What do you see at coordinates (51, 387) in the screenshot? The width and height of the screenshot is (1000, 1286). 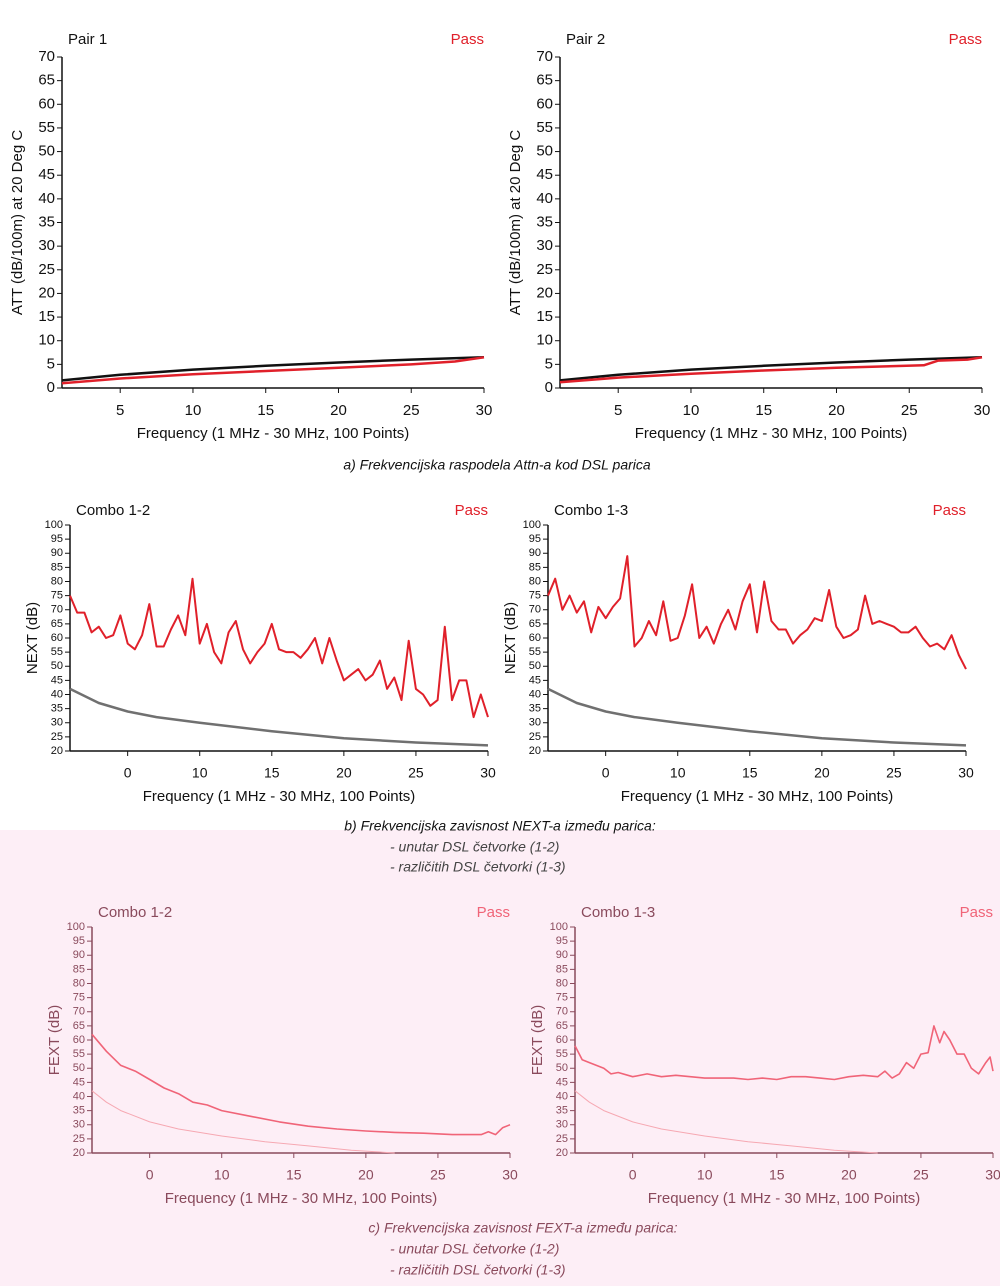 I see `y-tick-label: 0` at bounding box center [51, 387].